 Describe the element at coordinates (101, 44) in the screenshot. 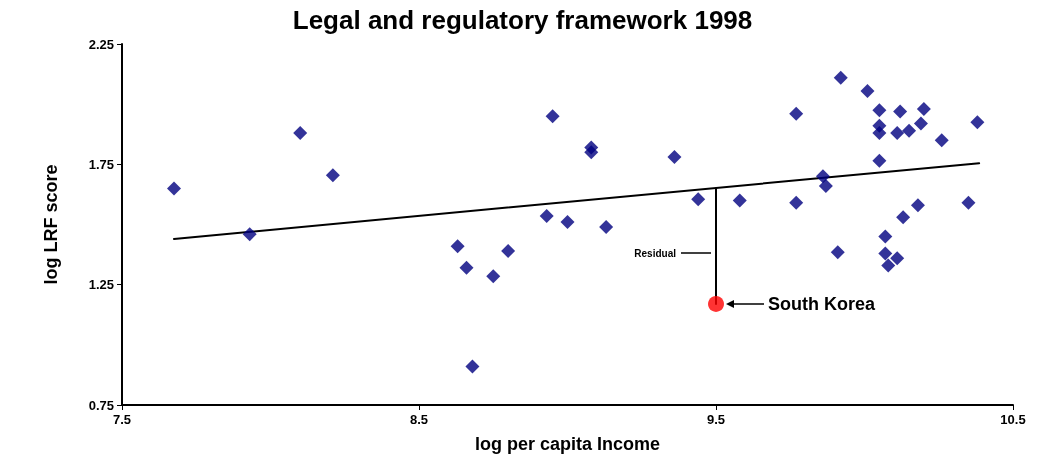

I see `y-tick-label: 2.25` at that location.